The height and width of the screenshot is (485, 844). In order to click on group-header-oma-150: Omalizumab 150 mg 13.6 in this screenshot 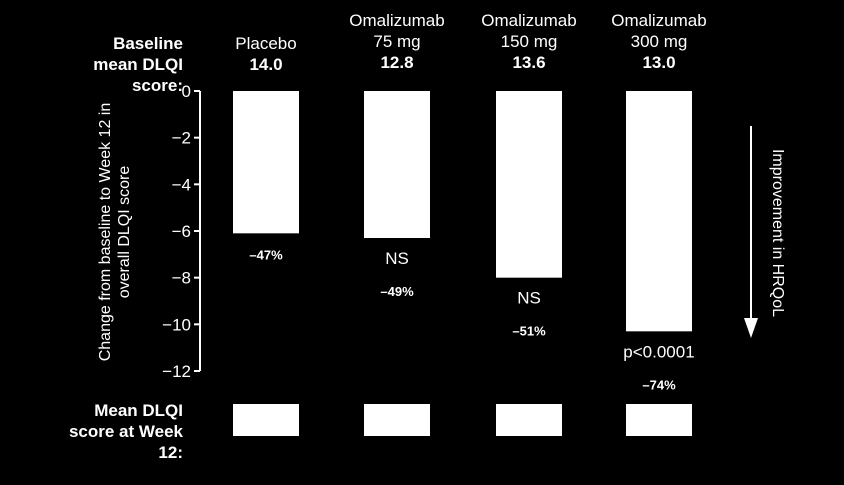, I will do `click(529, 41)`.